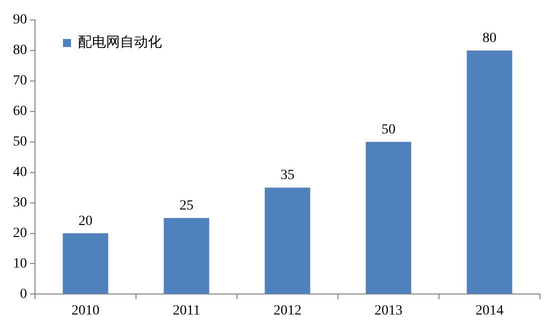  What do you see at coordinates (120, 42) in the screenshot?
I see `legend-label: 配电网自动化` at bounding box center [120, 42].